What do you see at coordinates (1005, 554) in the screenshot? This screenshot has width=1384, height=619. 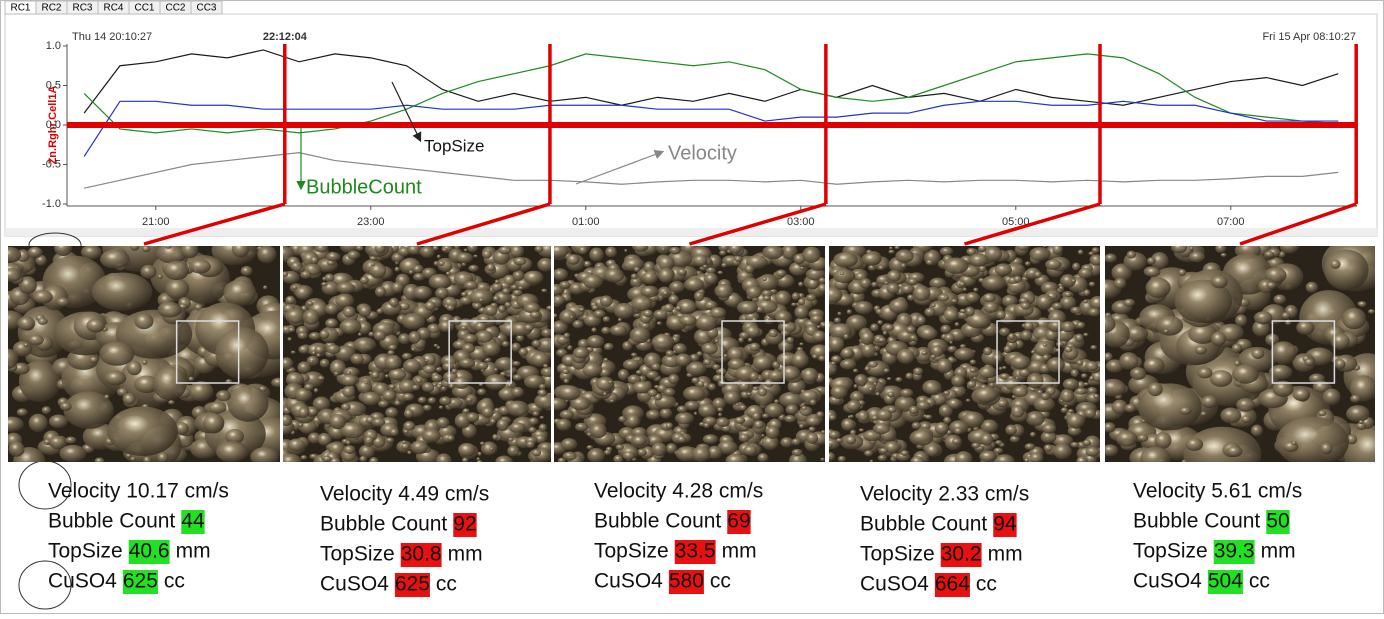 I see `panel-text: mm` at bounding box center [1005, 554].